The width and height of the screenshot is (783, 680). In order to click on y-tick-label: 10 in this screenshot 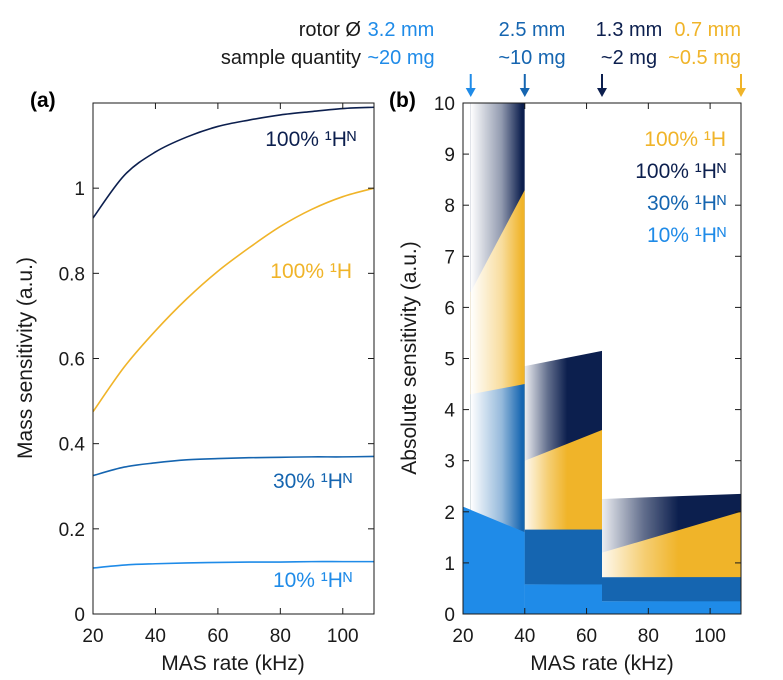, I will do `click(444, 104)`.